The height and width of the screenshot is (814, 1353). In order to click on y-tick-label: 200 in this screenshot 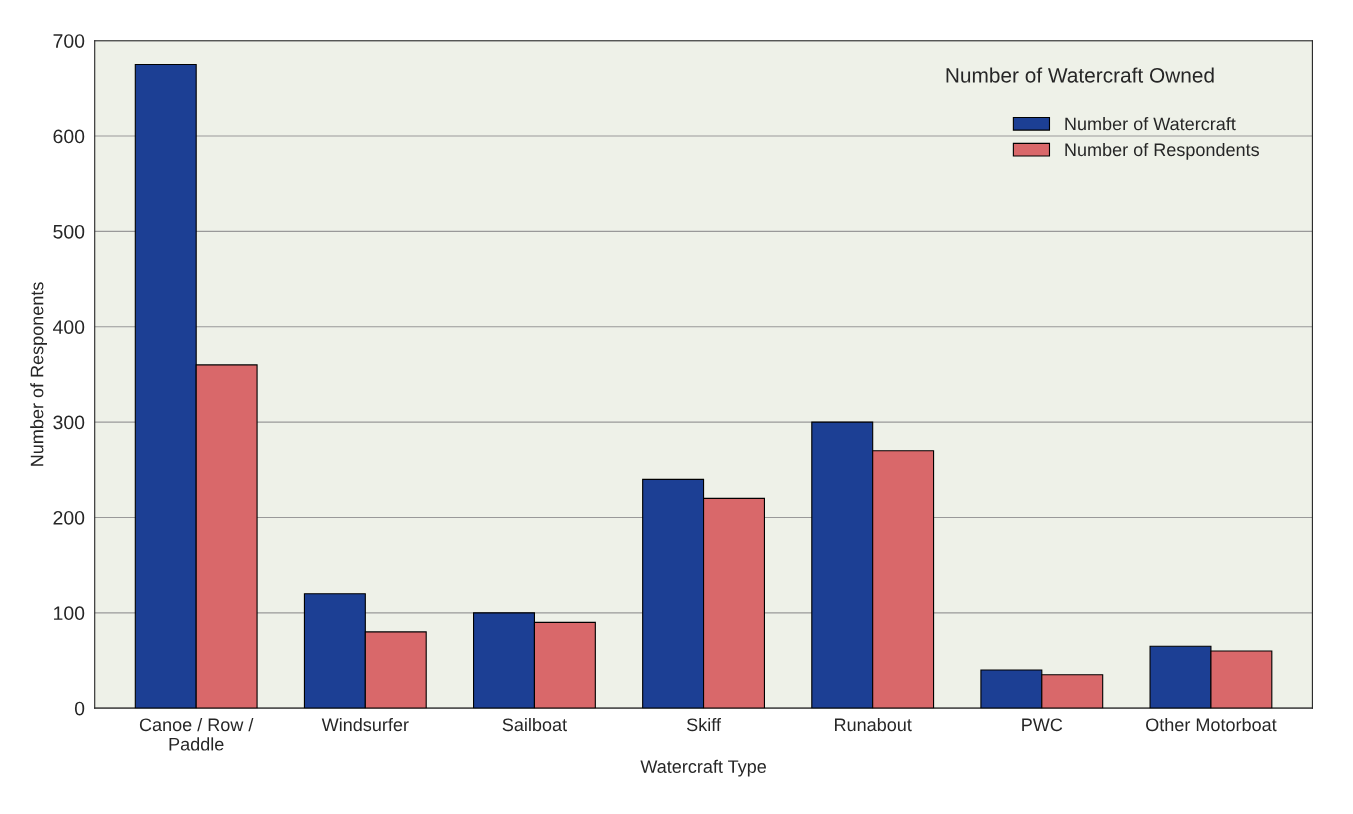, I will do `click(69, 517)`.